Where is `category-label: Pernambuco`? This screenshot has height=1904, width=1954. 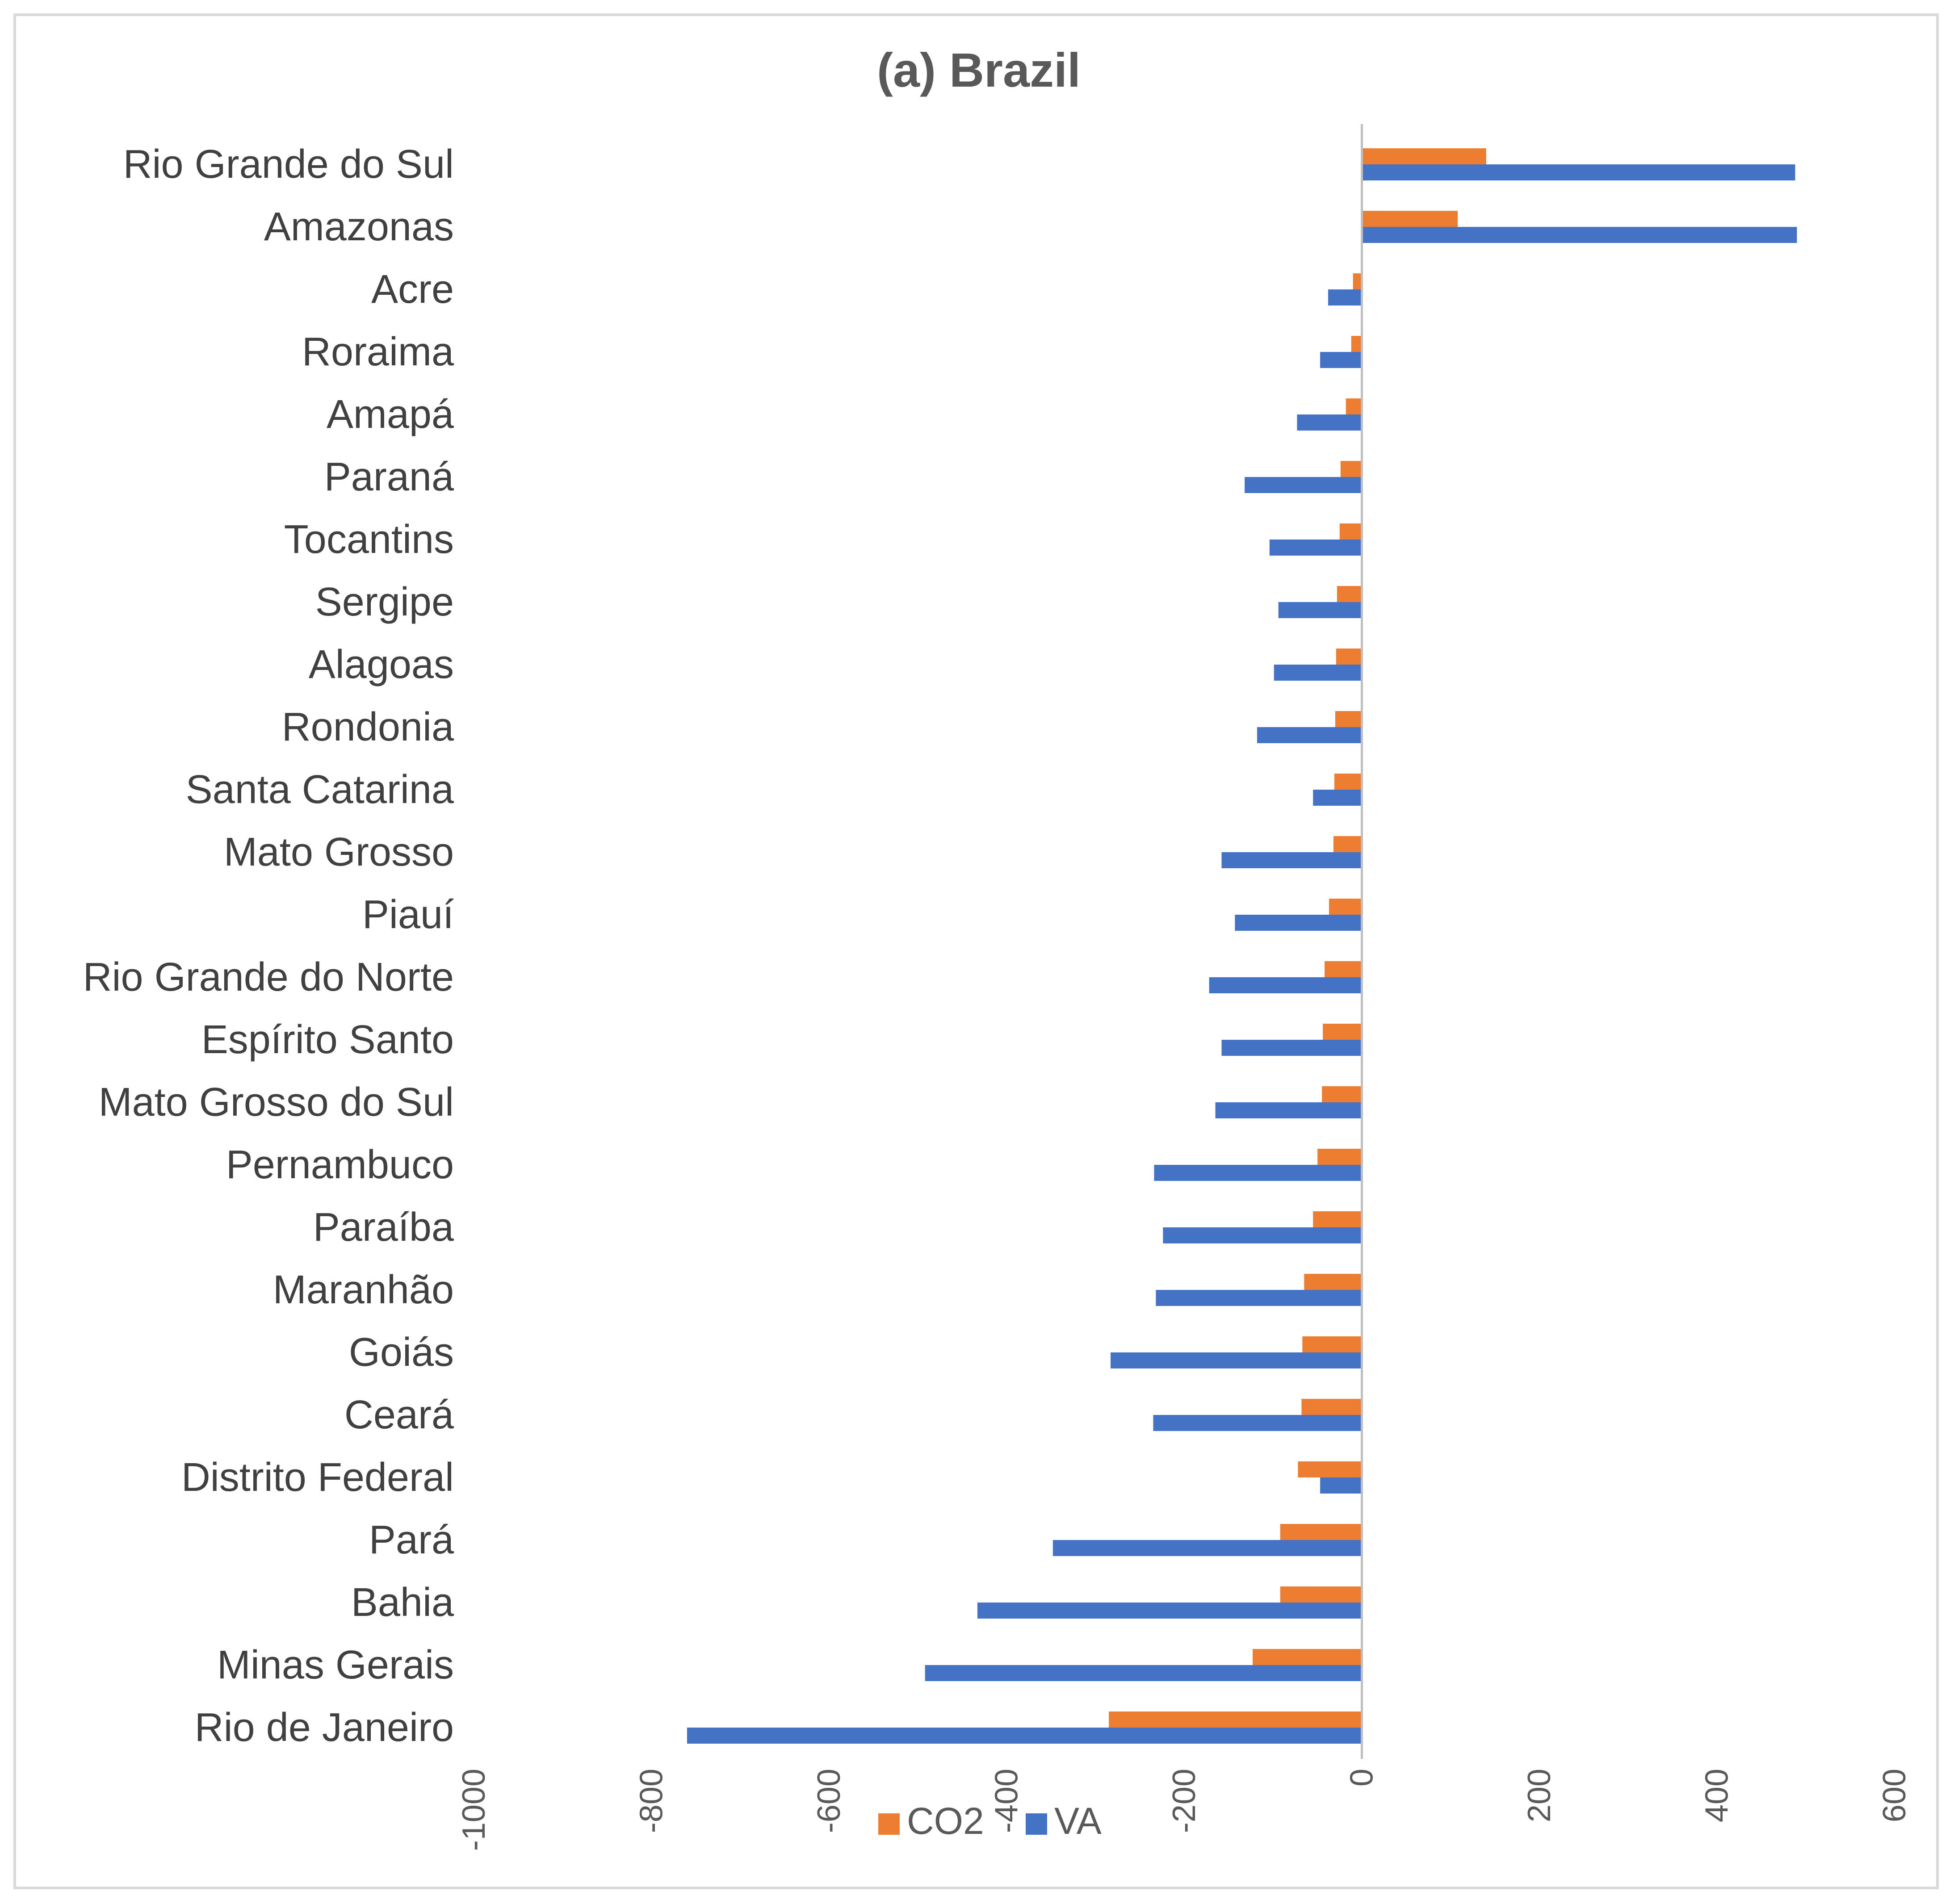 category-label: Pernambuco is located at coordinates (340, 1164).